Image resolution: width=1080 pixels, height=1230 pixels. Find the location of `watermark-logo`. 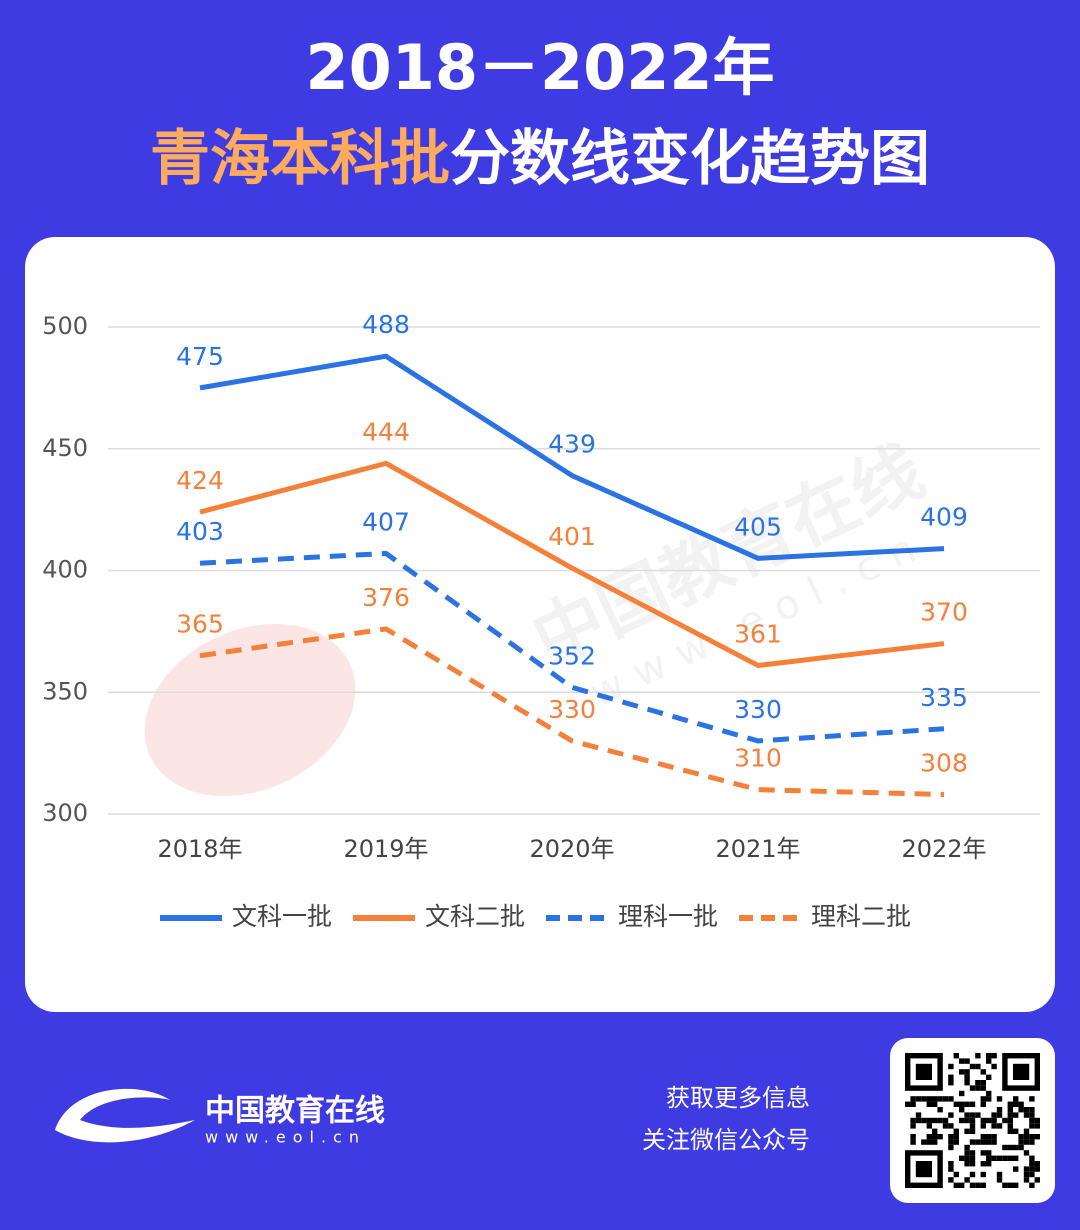

watermark-logo is located at coordinates (250, 710).